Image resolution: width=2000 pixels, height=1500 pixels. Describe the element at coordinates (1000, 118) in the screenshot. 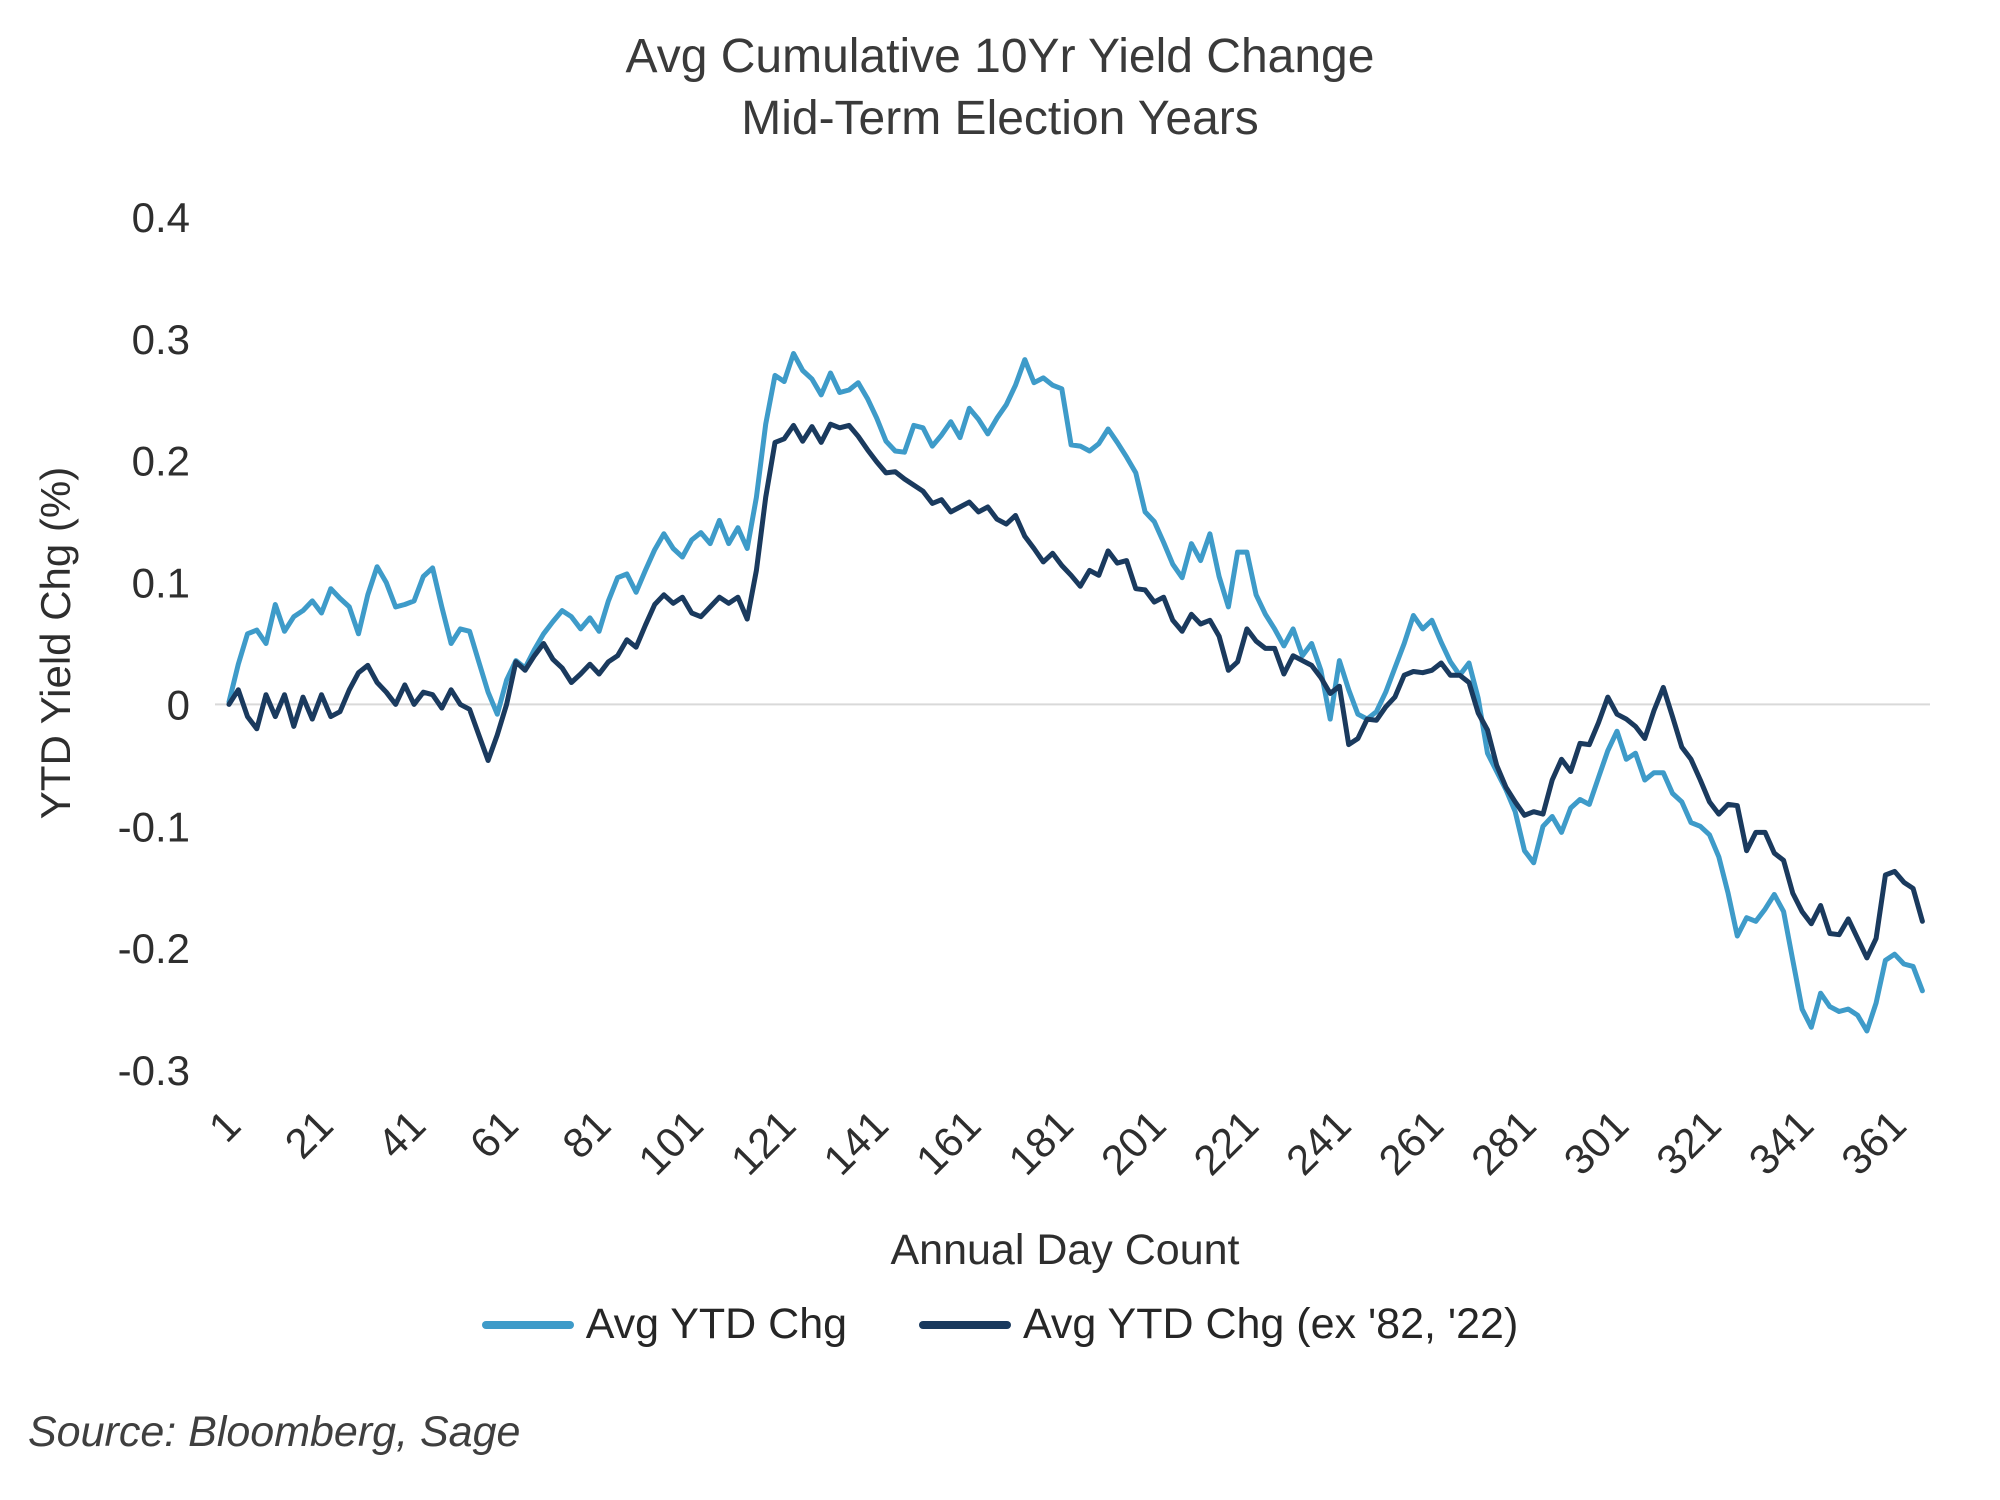

I see `chart-title-line-2: Mid-Term Election Years` at that location.